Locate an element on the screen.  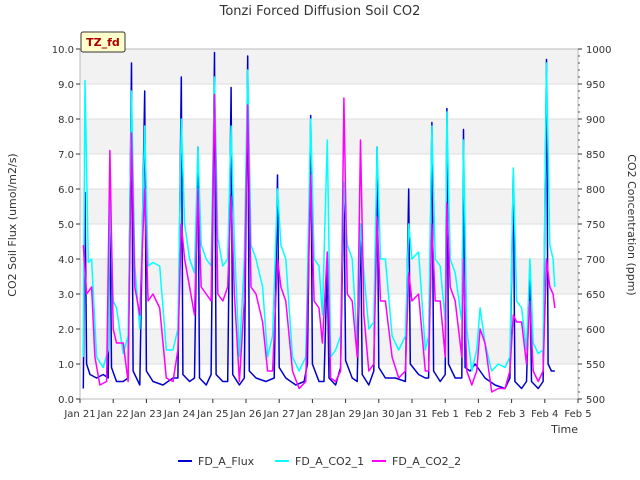
x-tick-label: Feb 4 is located at coordinates (544, 414).